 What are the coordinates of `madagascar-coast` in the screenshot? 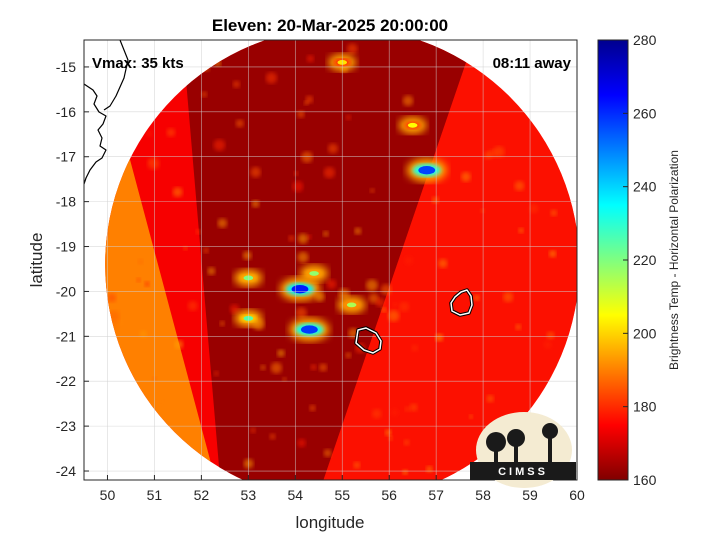 It's located at (95, 134).